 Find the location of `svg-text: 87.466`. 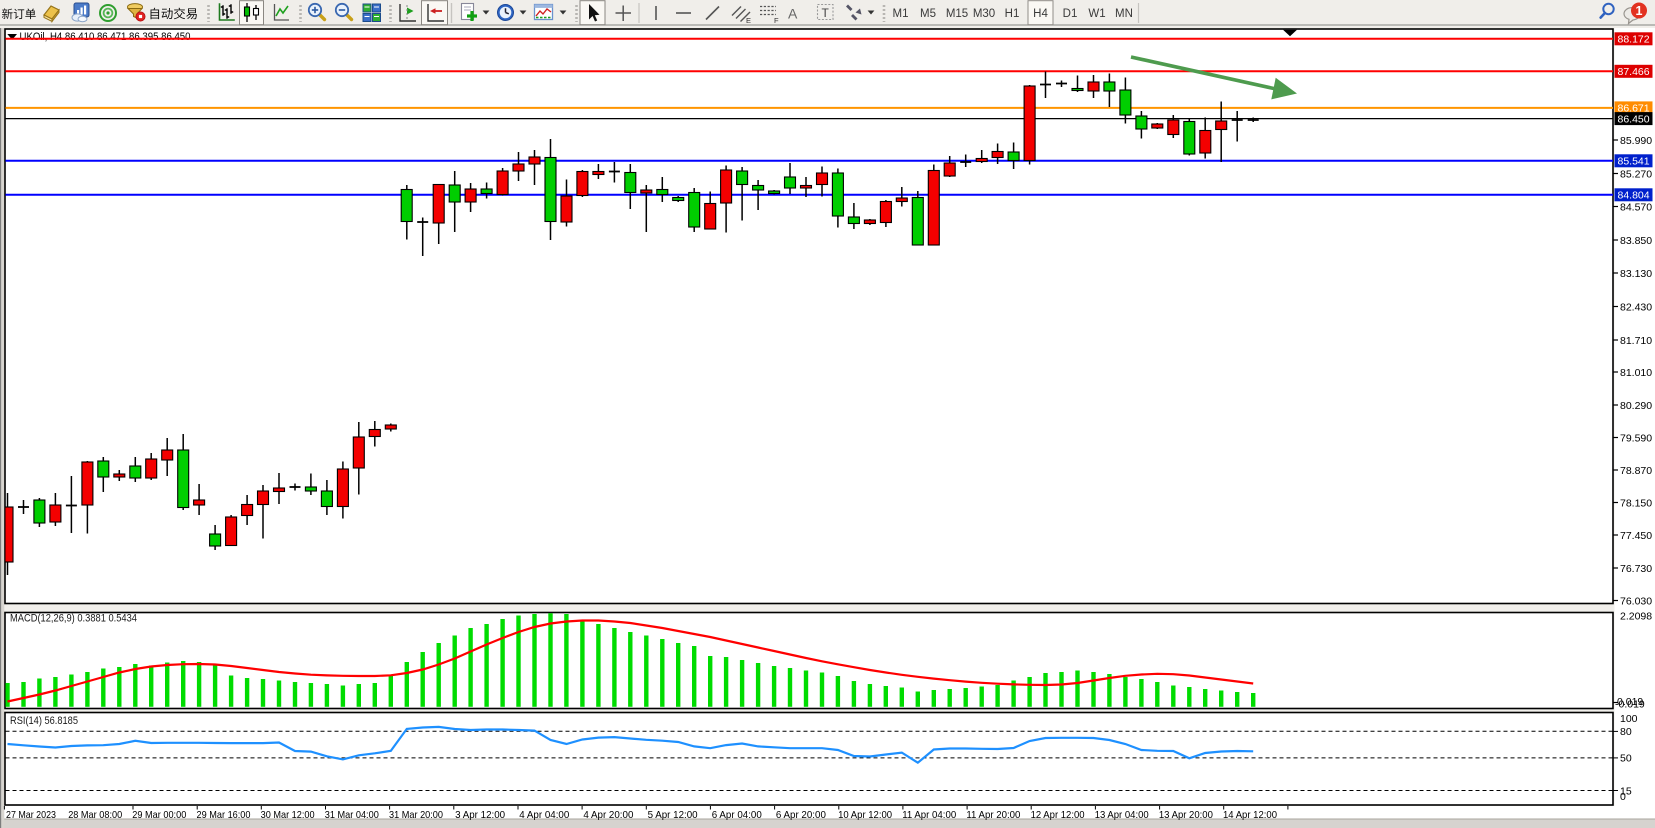

svg-text: 87.466 is located at coordinates (1634, 72).